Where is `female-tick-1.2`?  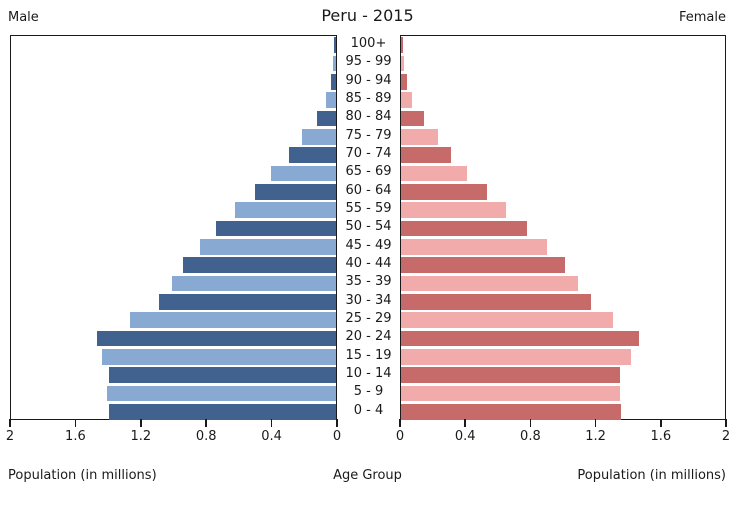
female-tick-1.2 is located at coordinates (595, 423).